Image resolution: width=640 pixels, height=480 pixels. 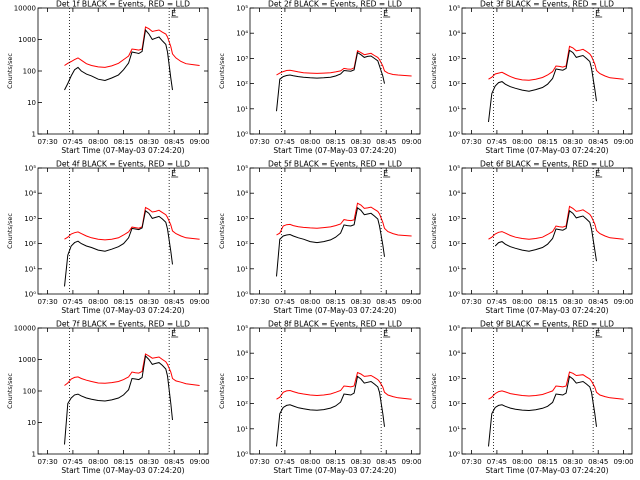 I want to click on chart-title: Det 7f BLACK = Events, RED = LLD, so click(x=123, y=324).